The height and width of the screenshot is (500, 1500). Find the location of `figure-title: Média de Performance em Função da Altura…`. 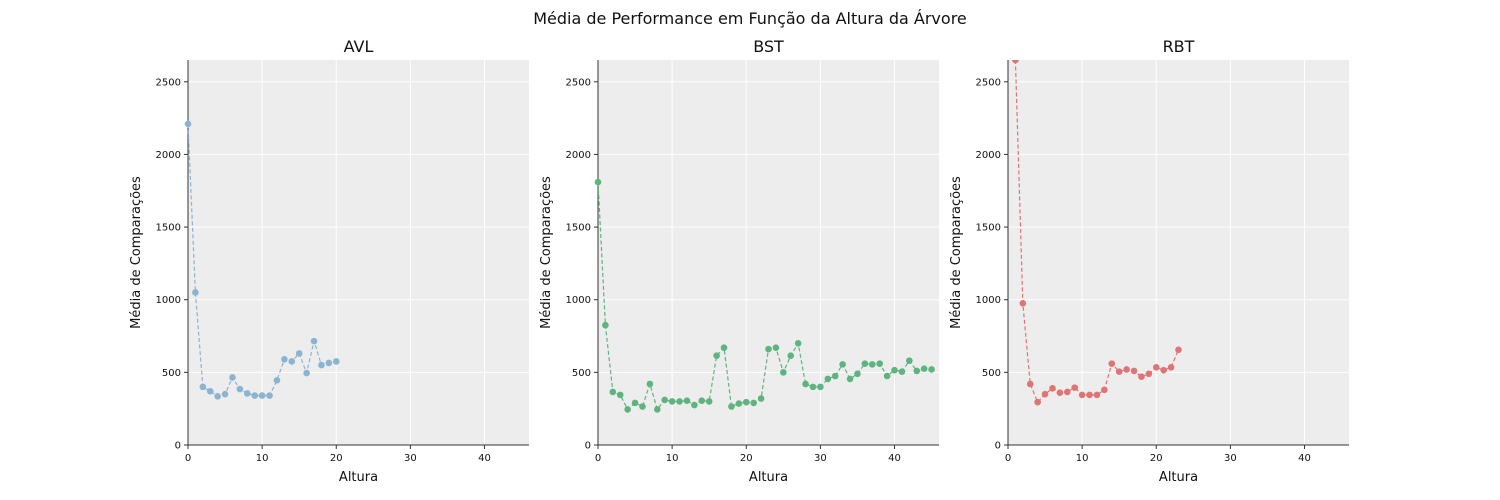

figure-title: Média de Performance em Função da Altura… is located at coordinates (750, 18).